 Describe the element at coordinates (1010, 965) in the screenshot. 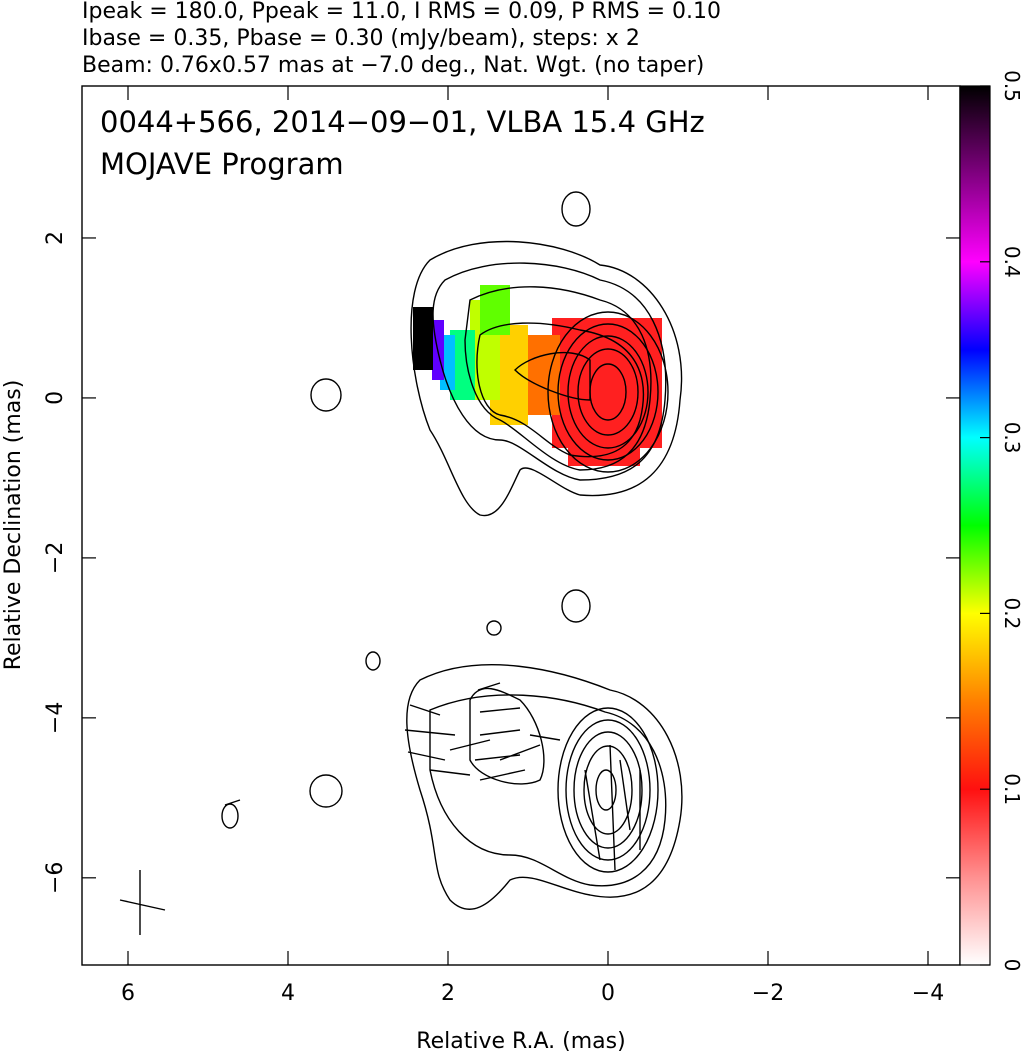

I see `colorbar-tick-label: 0` at that location.